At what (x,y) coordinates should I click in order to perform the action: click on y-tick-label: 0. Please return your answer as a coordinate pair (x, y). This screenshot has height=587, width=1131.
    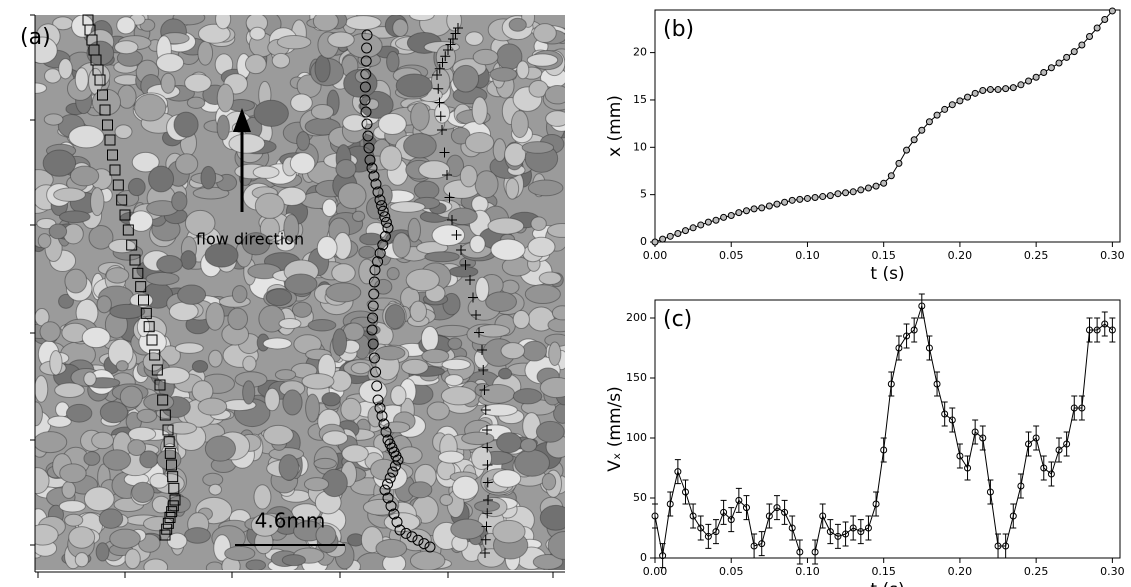
    Looking at the image, I should click on (643, 557).